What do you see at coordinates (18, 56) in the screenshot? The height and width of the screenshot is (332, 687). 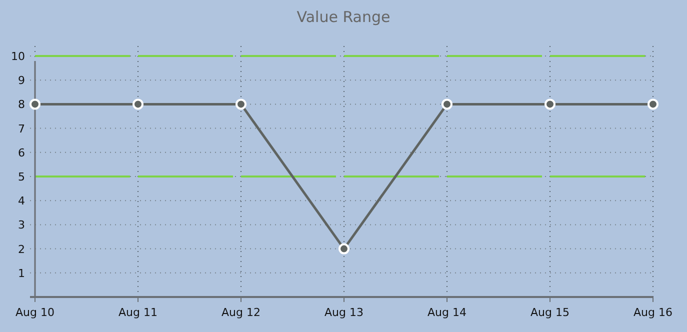 I see `y-tick-label: 10` at bounding box center [18, 56].